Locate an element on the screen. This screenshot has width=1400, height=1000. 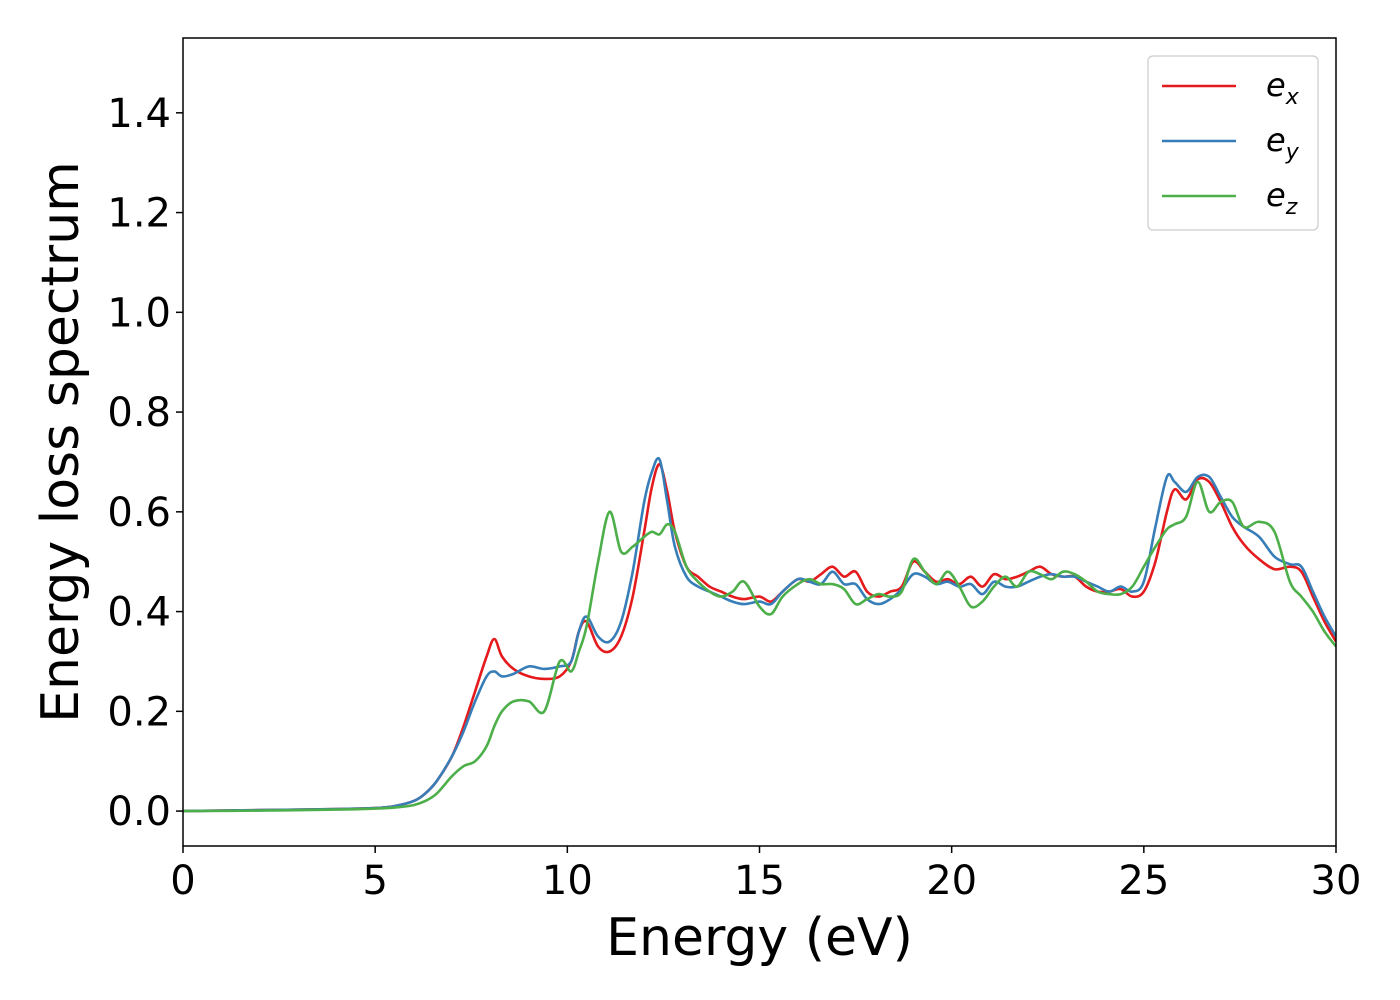
x-tick-label: 15 is located at coordinates (759, 881).